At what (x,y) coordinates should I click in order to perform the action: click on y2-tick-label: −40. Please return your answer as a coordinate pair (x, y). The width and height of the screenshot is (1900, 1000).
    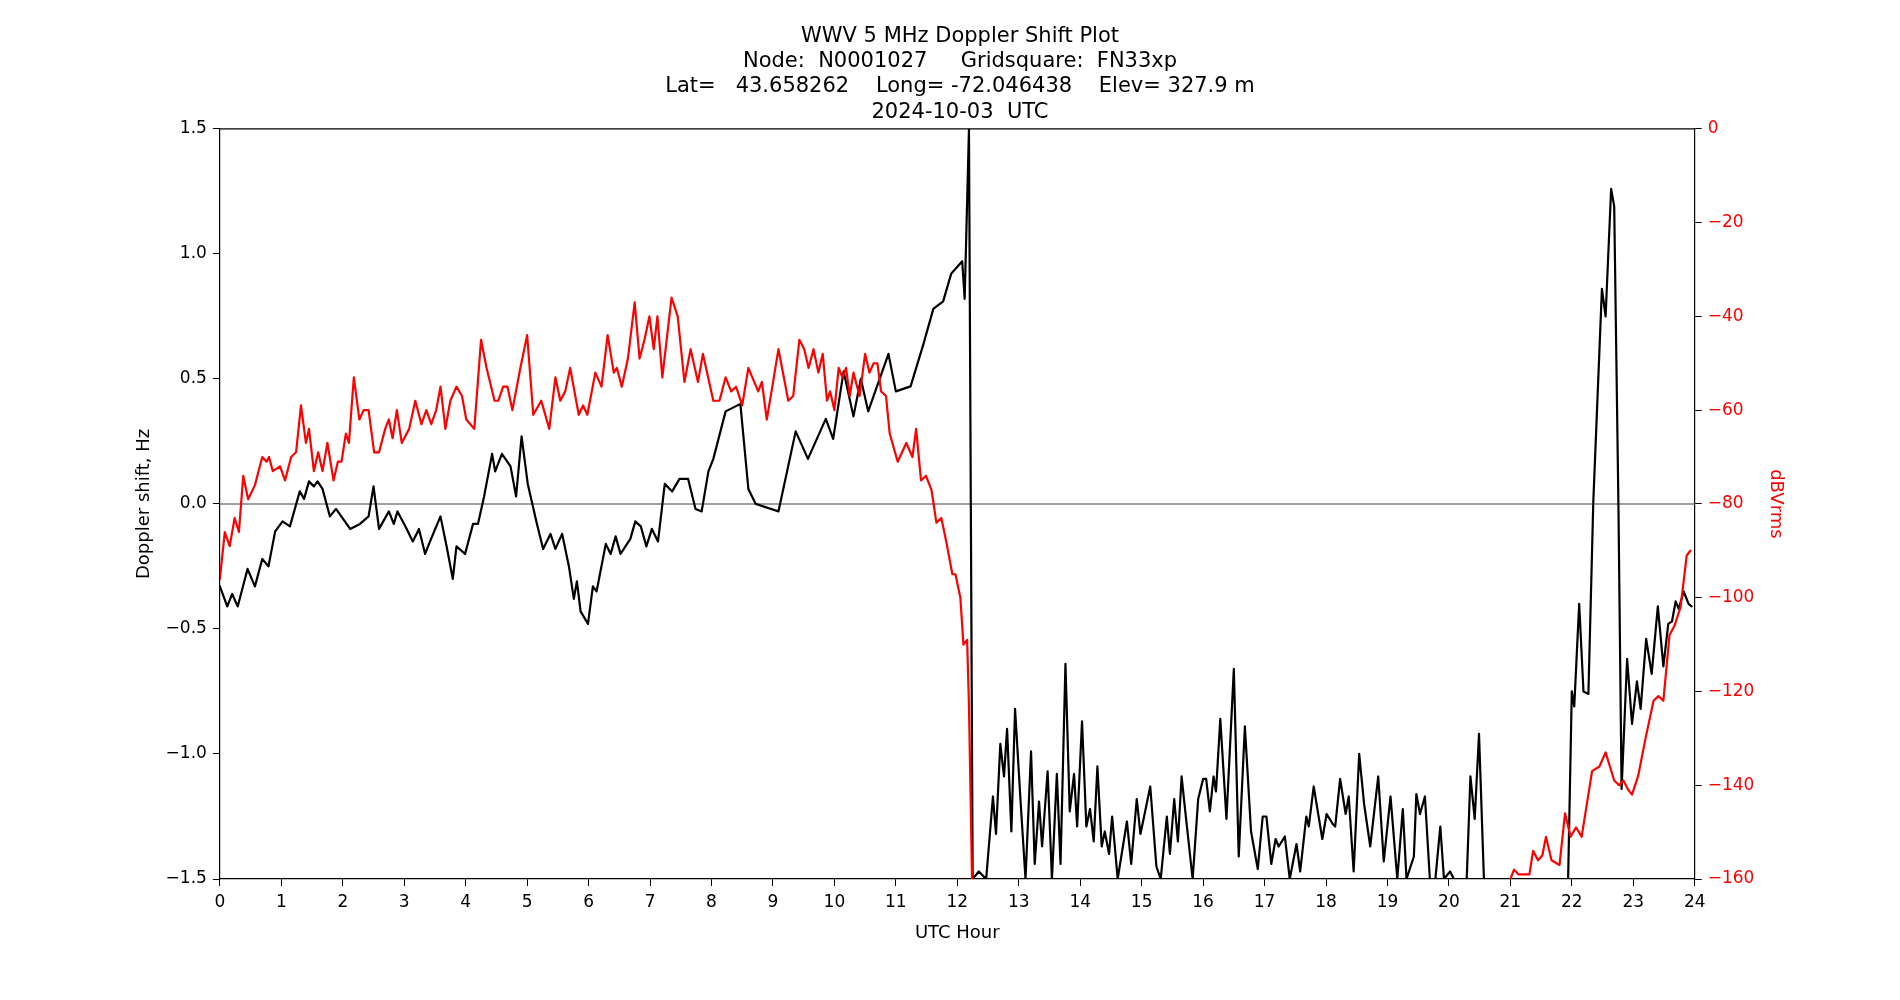
    Looking at the image, I should click on (1725, 314).